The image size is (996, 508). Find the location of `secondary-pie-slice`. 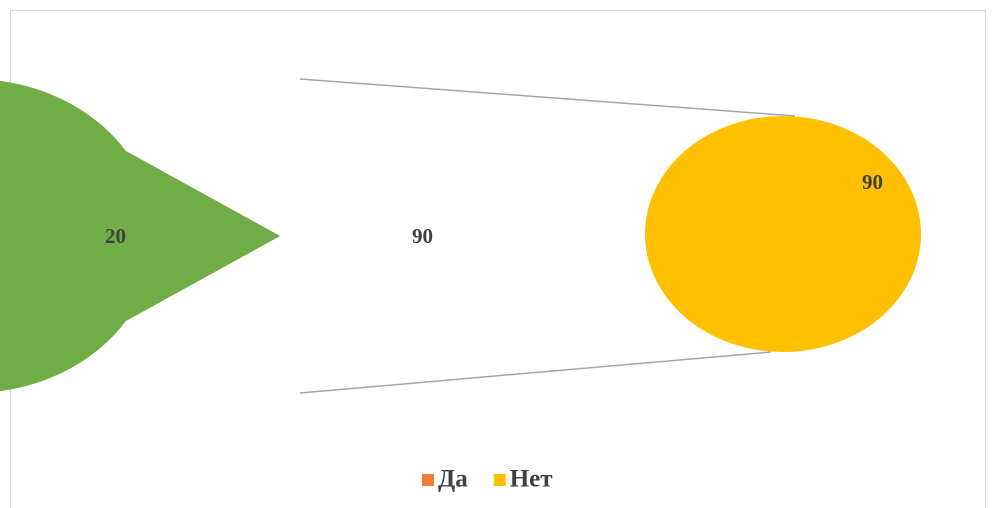

secondary-pie-slice is located at coordinates (783, 234).